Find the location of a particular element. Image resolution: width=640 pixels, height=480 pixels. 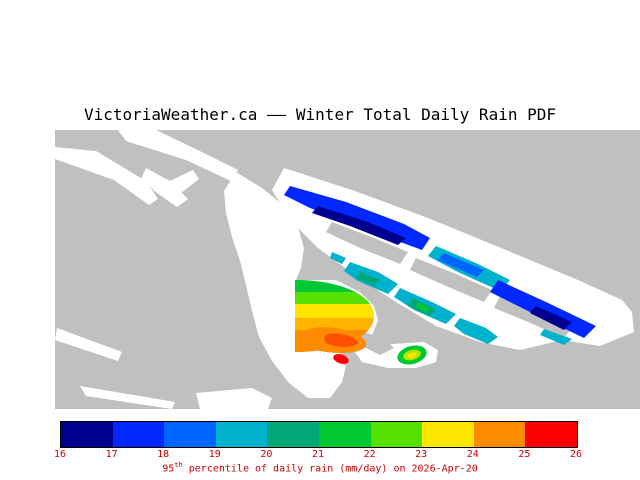

channel-patch-1-core is located at coordinates (368, 279).